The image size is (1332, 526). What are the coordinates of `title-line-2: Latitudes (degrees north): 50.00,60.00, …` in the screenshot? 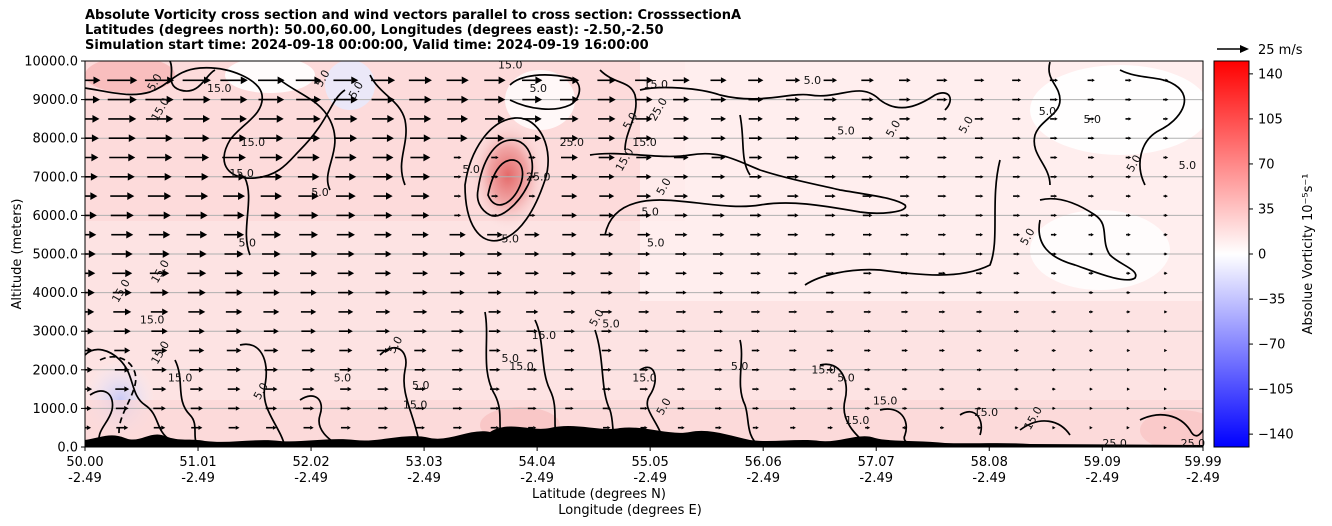 It's located at (374, 30).